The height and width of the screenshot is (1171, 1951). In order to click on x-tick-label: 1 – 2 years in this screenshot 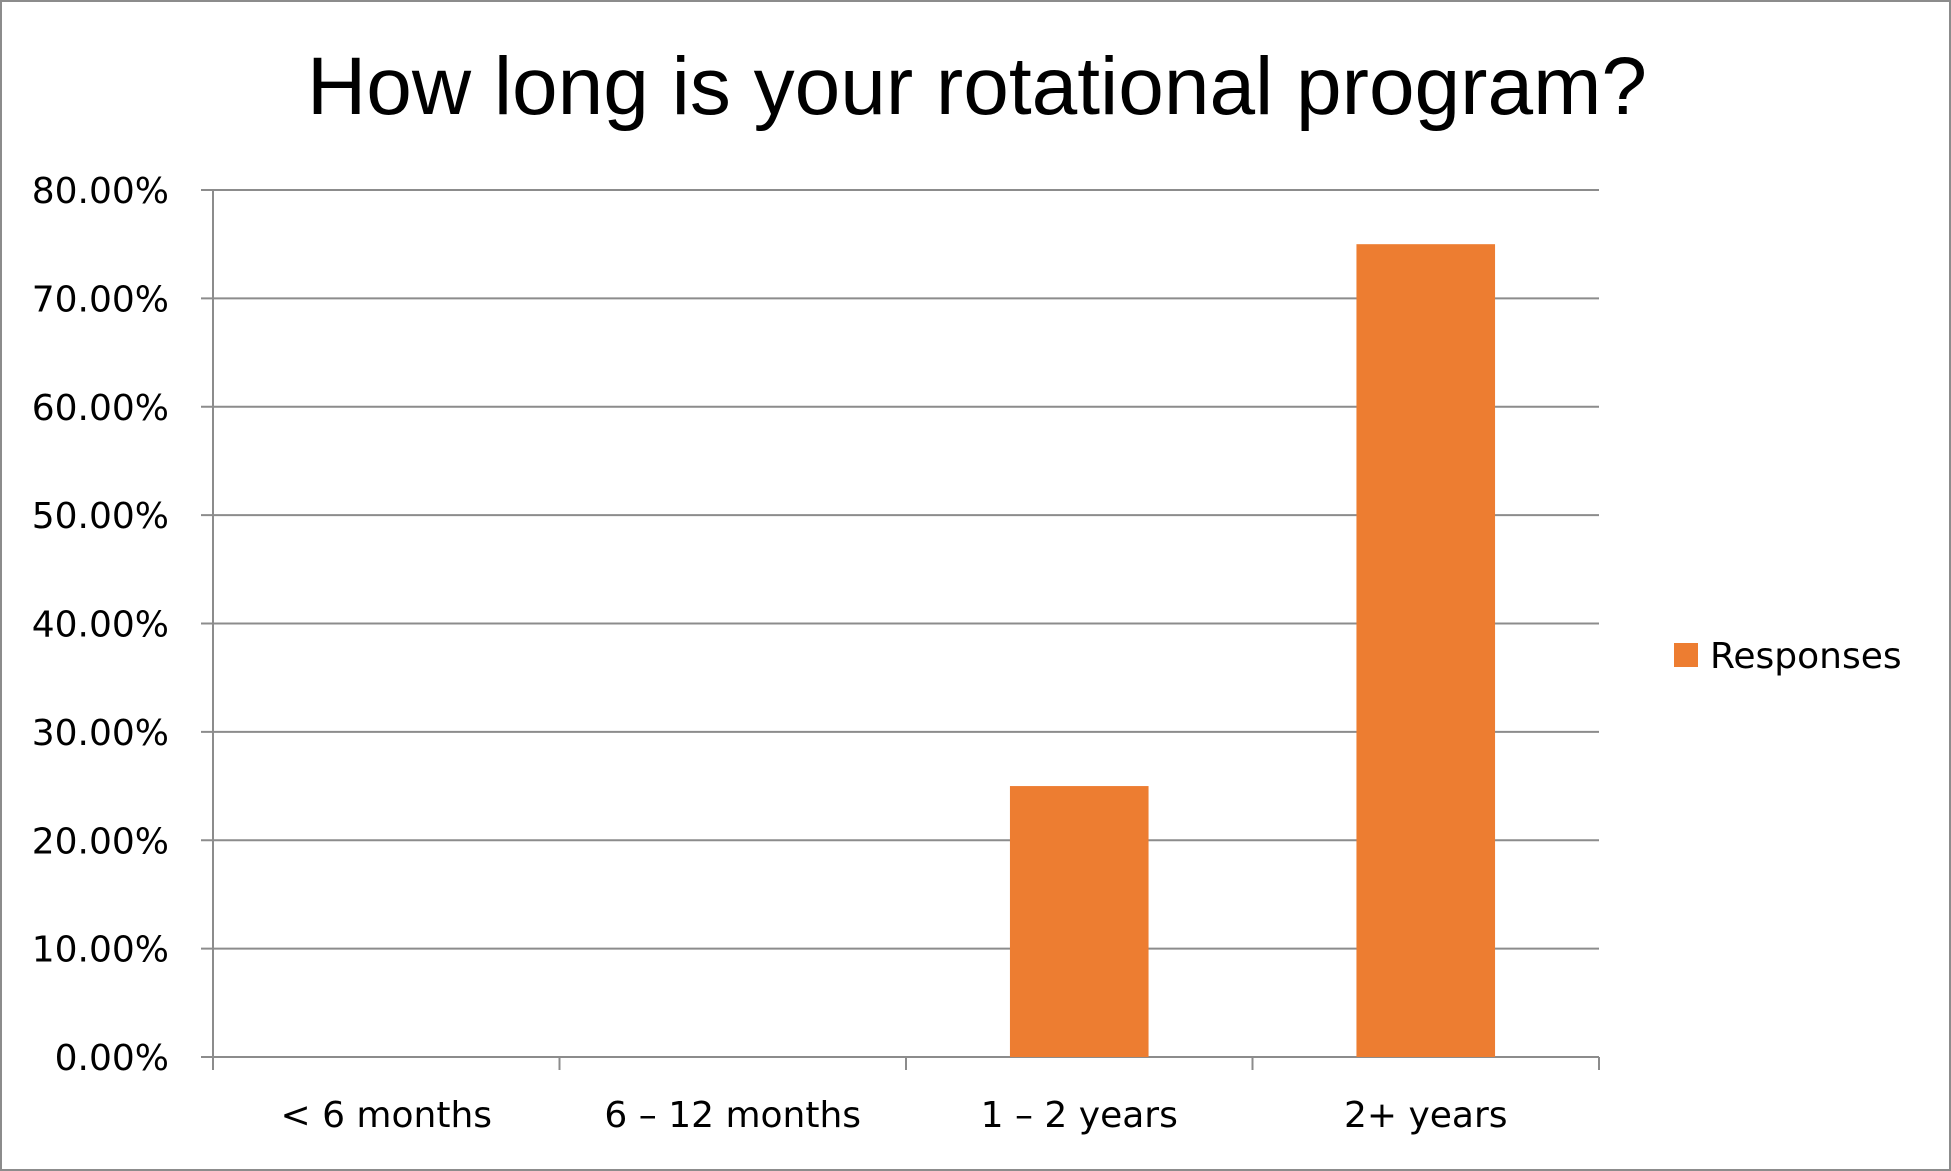, I will do `click(1079, 1115)`.